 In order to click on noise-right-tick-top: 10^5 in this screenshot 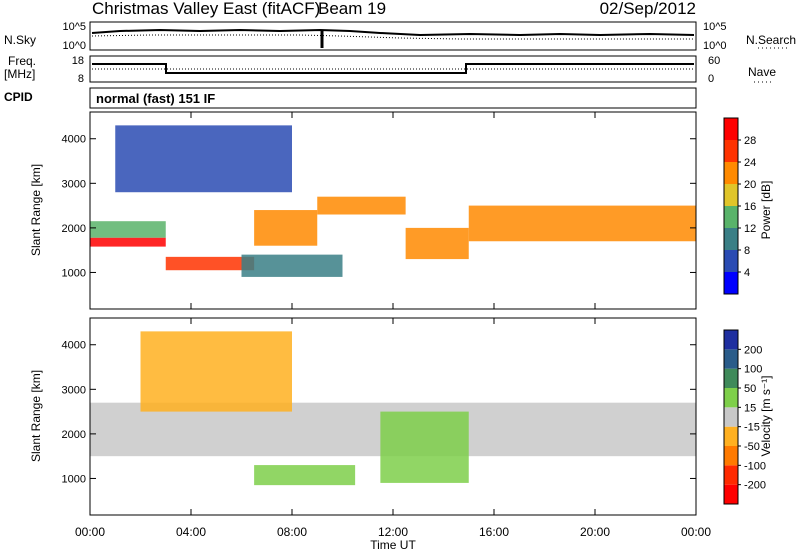, I will do `click(715, 27)`.